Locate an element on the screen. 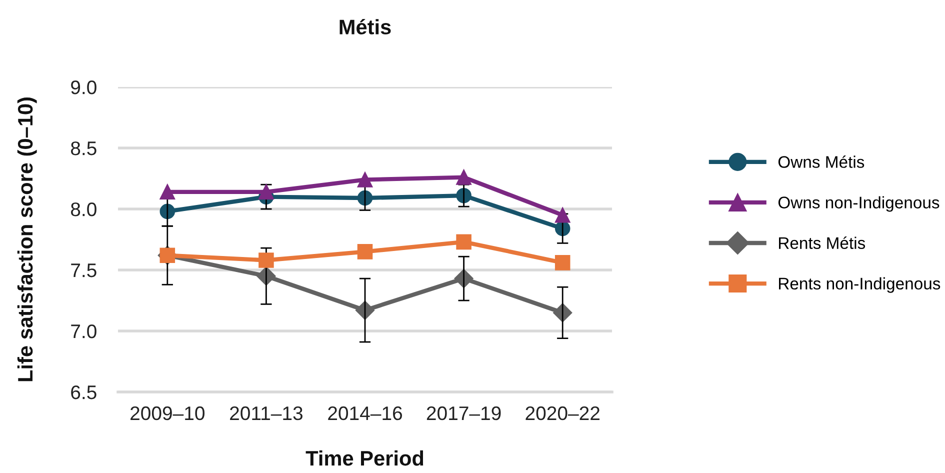  y-tick-label: 6.5 is located at coordinates (83, 392).